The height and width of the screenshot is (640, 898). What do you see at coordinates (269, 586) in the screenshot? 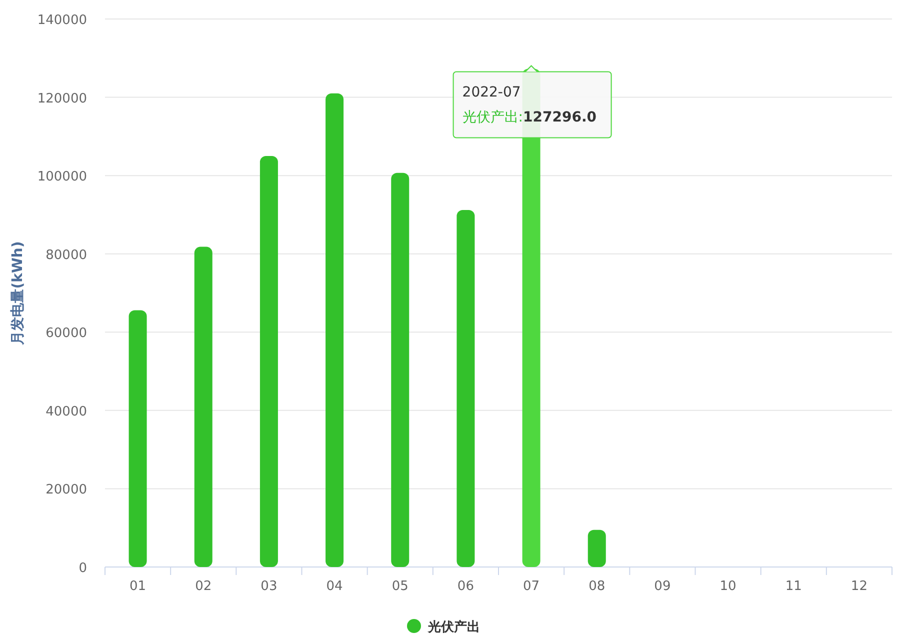
I see `x-tick-label: 03` at bounding box center [269, 586].